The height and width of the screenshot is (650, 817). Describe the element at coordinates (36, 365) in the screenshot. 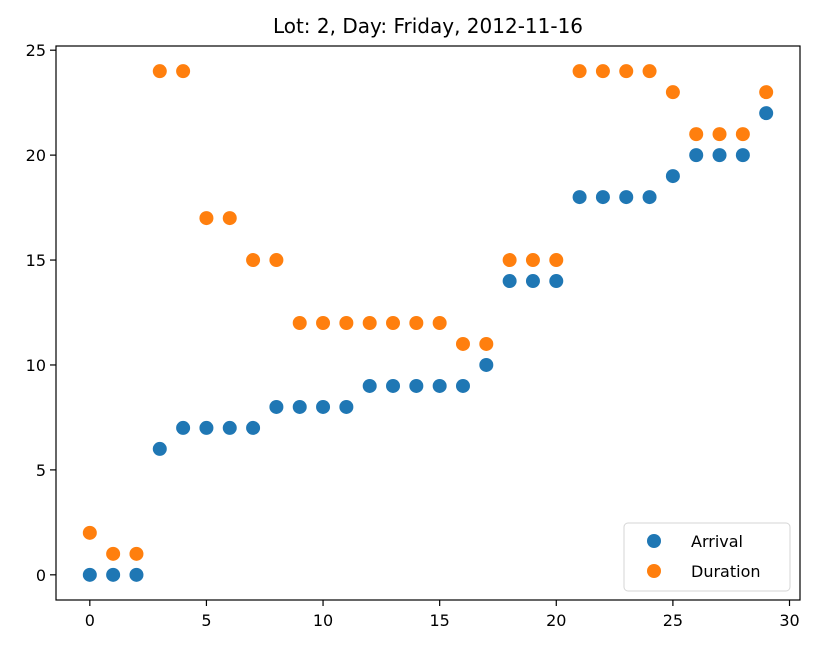

I see `y-tick-label: 10` at that location.